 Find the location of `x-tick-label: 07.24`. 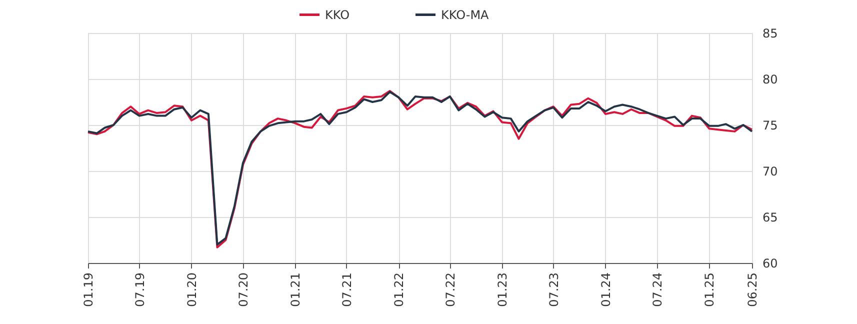

x-tick-label: 07.24 is located at coordinates (657, 289).